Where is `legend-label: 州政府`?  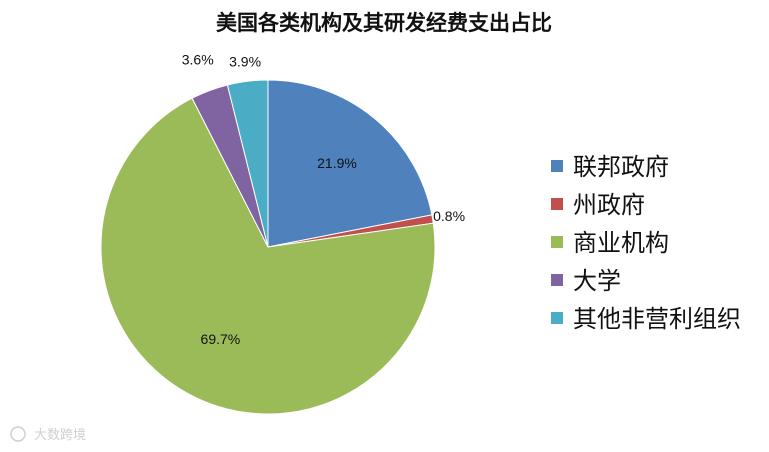 legend-label: 州政府 is located at coordinates (609, 205).